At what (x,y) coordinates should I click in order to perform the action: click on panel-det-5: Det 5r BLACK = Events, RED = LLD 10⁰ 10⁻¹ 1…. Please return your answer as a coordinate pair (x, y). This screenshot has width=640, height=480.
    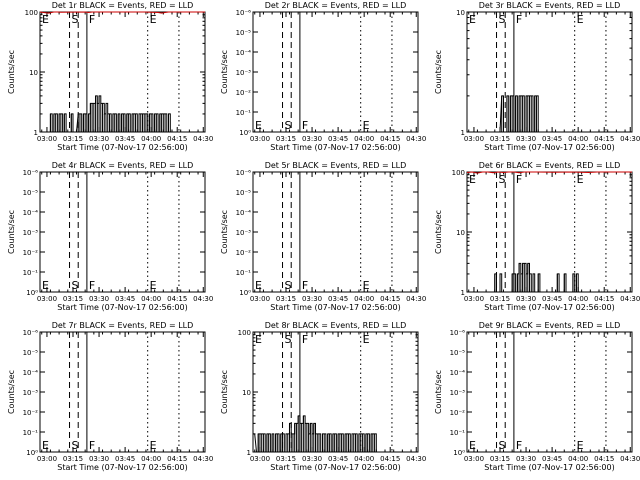
    Looking at the image, I should click on (323, 236).